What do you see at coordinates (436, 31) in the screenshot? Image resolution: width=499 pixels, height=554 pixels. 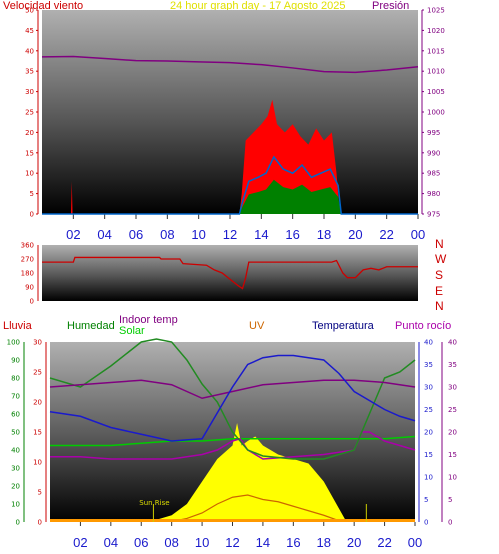 I see `pressure-tick-label: 1020` at bounding box center [436, 31].